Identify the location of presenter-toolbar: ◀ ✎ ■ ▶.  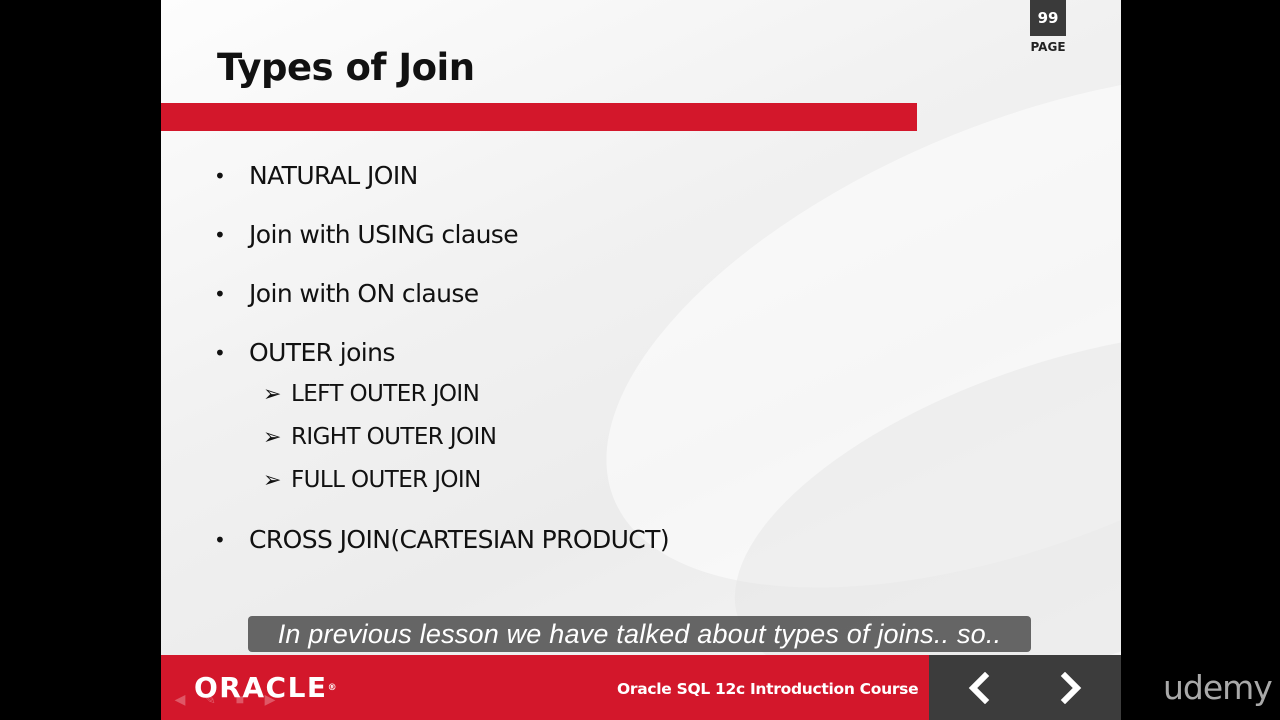
(225, 699).